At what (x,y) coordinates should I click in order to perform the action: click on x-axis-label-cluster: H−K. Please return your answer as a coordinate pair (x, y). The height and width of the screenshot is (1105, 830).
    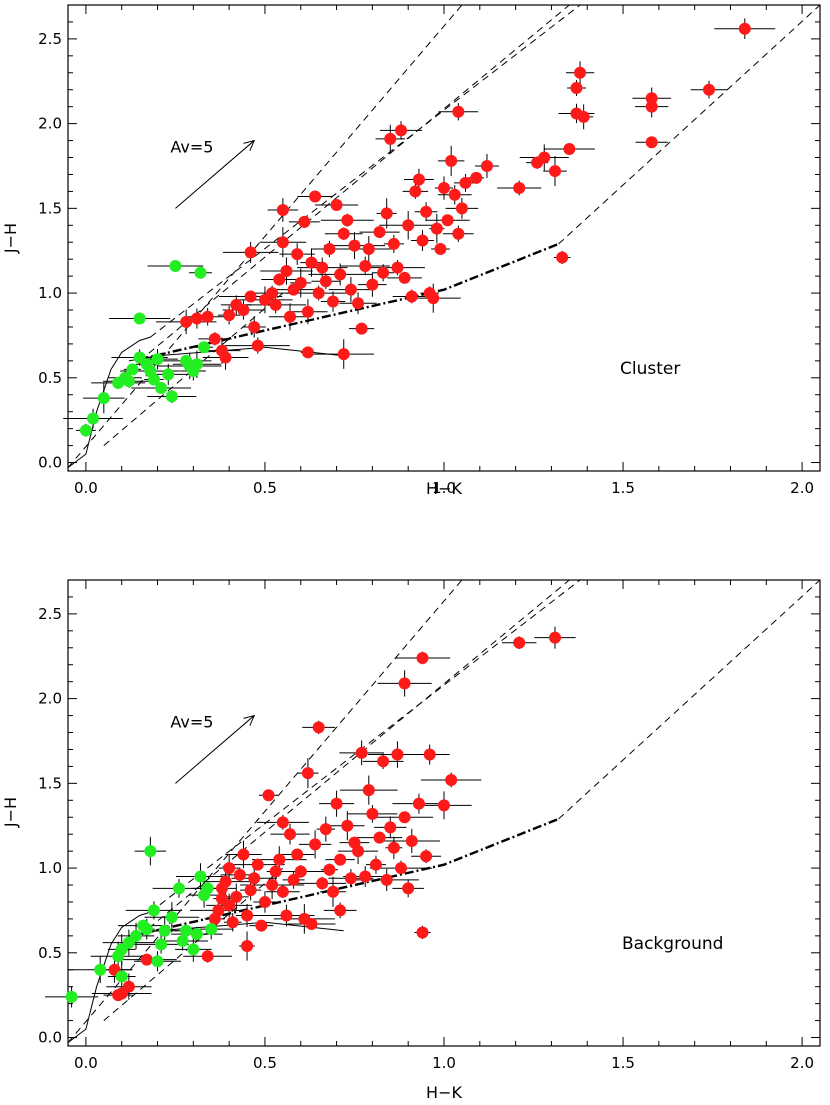
    Looking at the image, I should click on (444, 488).